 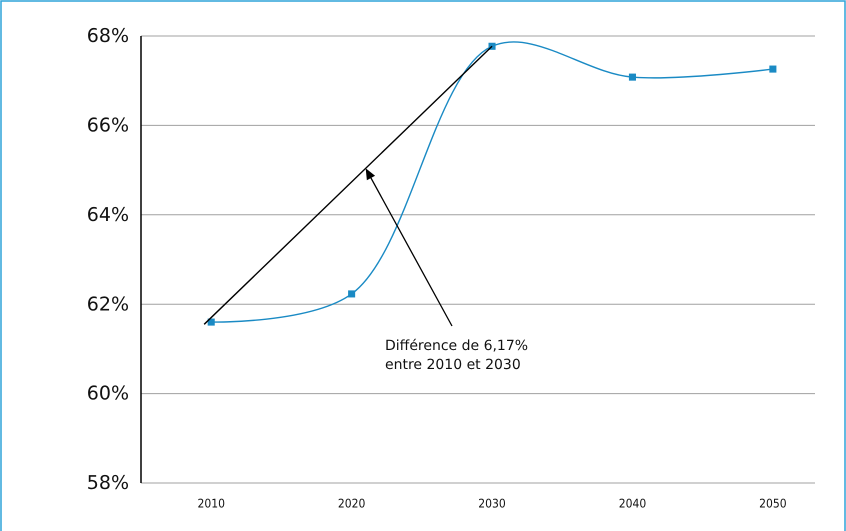 What do you see at coordinates (492, 503) in the screenshot?
I see `x-tick-label: 2030` at bounding box center [492, 503].